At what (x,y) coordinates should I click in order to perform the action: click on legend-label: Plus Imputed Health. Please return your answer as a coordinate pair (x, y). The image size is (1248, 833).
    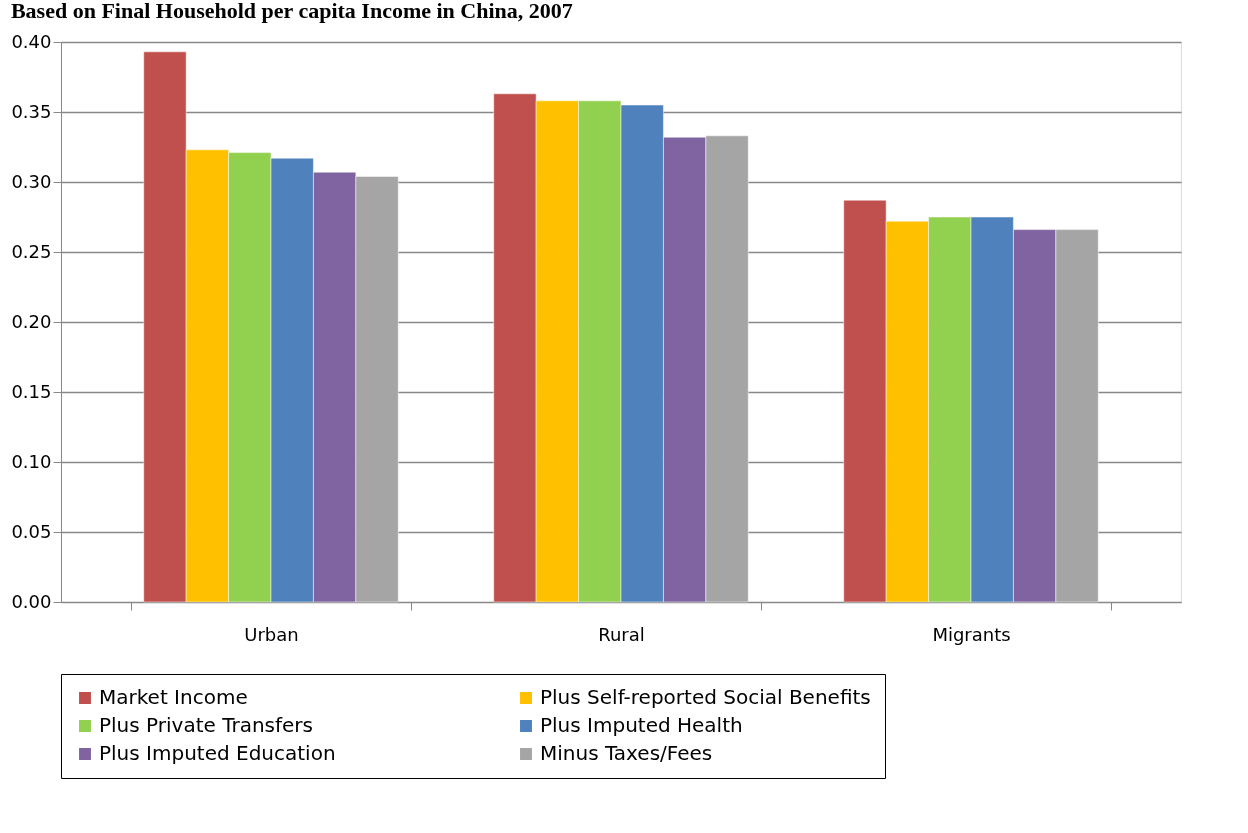
    Looking at the image, I should click on (641, 725).